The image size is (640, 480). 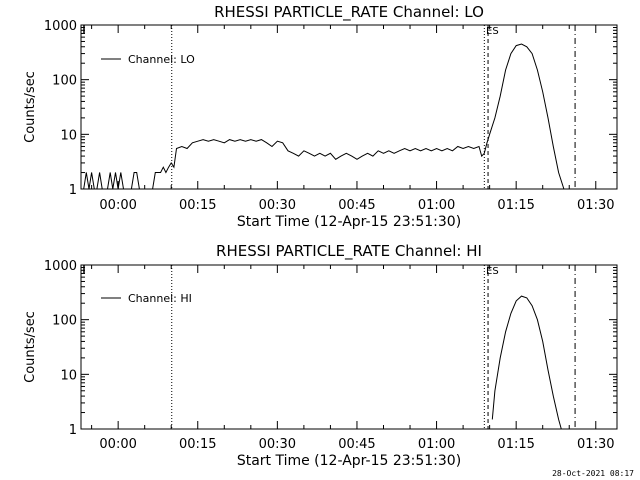 What do you see at coordinates (595, 444) in the screenshot?
I see `x-tick-label-1-6: 01:30` at bounding box center [595, 444].